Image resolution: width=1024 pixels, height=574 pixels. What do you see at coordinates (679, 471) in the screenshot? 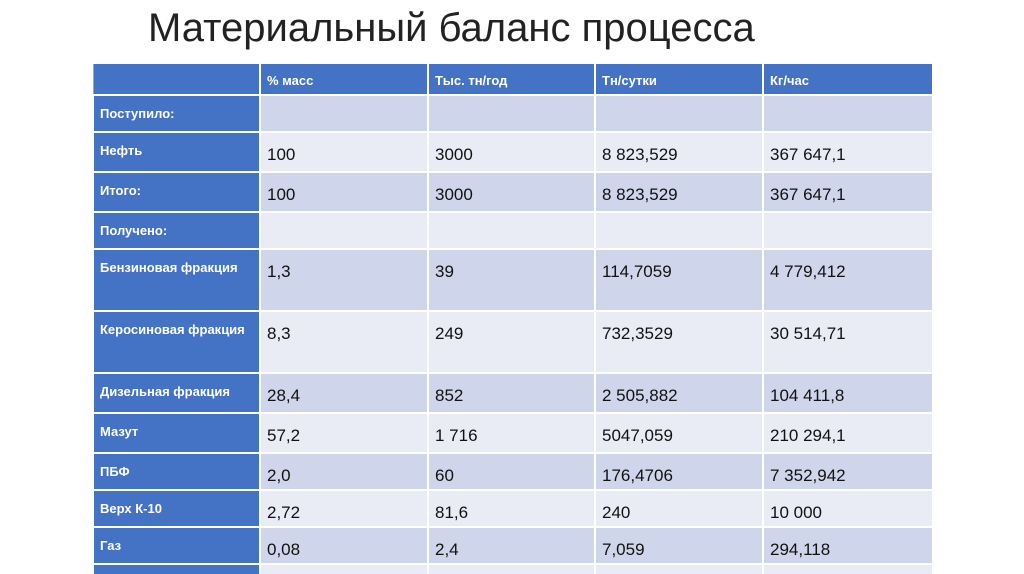
I see `table-cell: 176,4706` at bounding box center [679, 471].